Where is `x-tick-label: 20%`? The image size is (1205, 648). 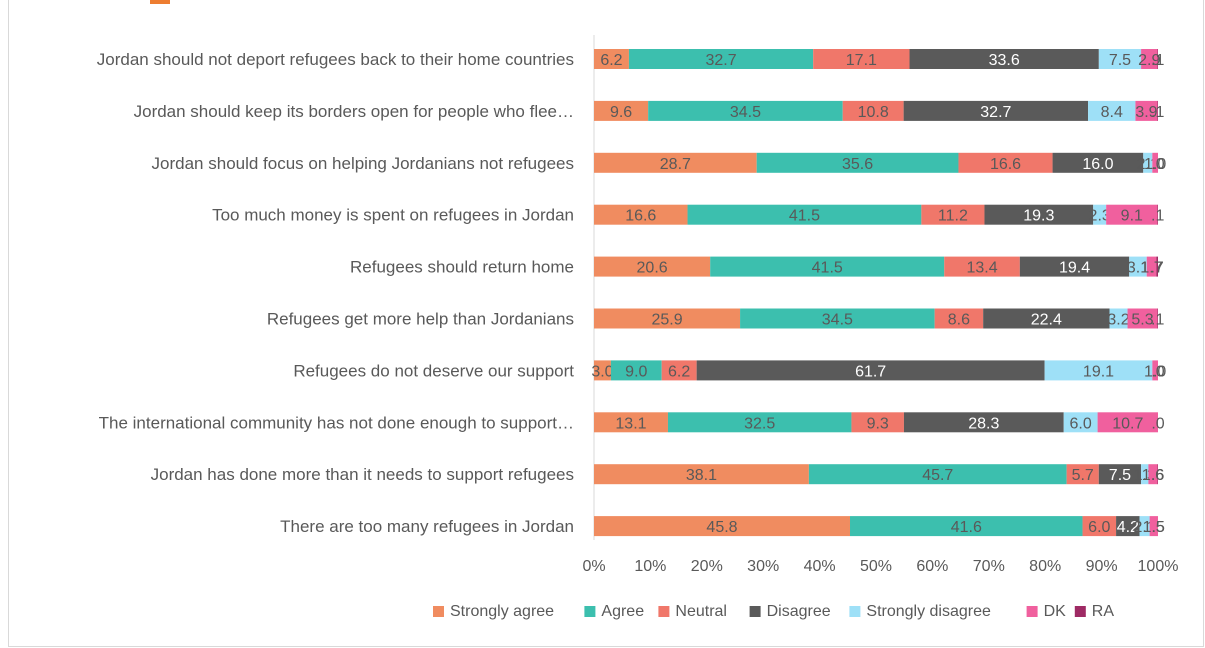
x-tick-label: 20% is located at coordinates (707, 566).